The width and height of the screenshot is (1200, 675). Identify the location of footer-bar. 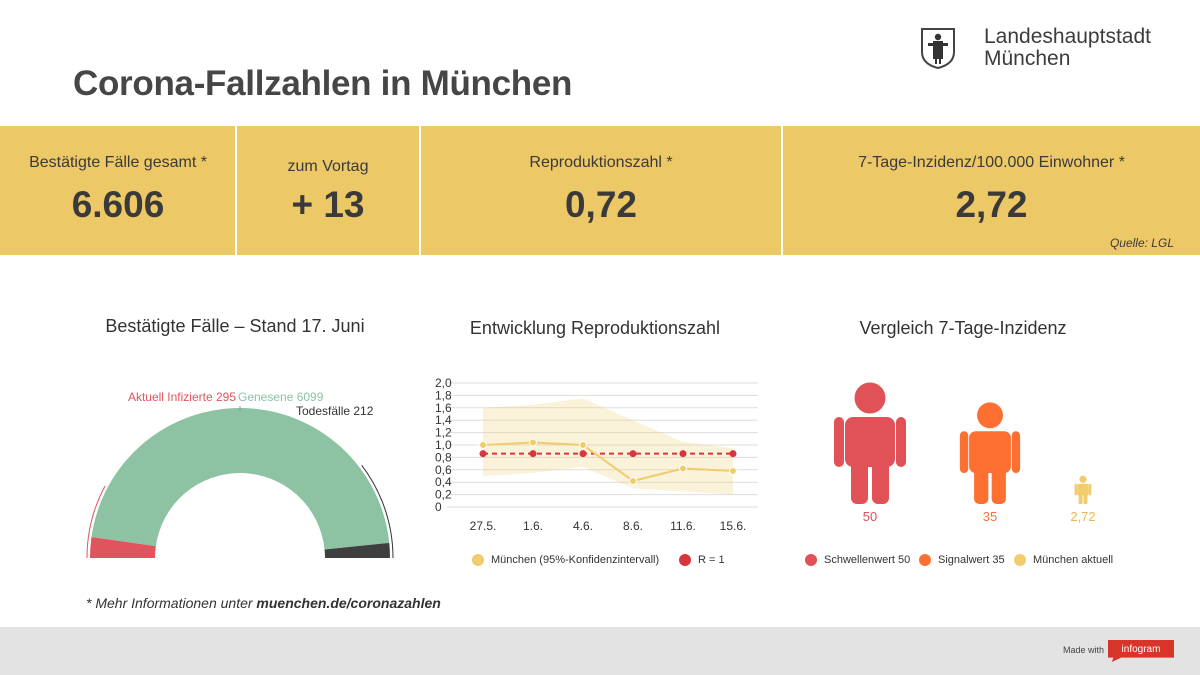
(600, 651).